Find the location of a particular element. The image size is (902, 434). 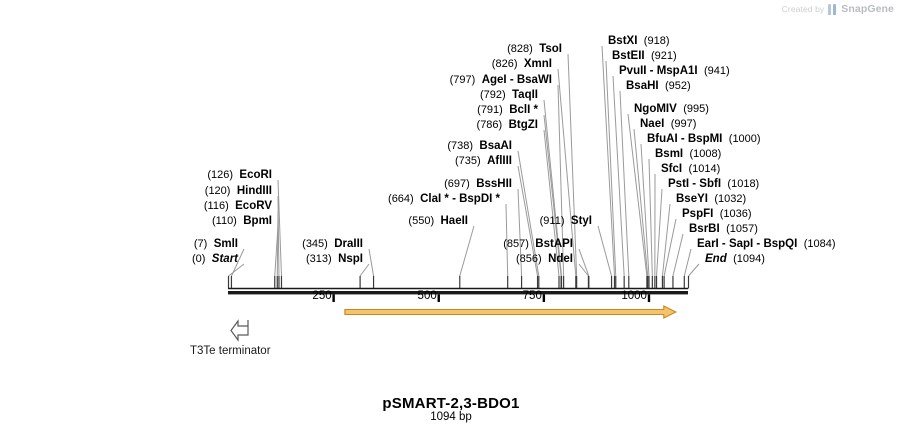

site-position: (786) is located at coordinates (489, 125).